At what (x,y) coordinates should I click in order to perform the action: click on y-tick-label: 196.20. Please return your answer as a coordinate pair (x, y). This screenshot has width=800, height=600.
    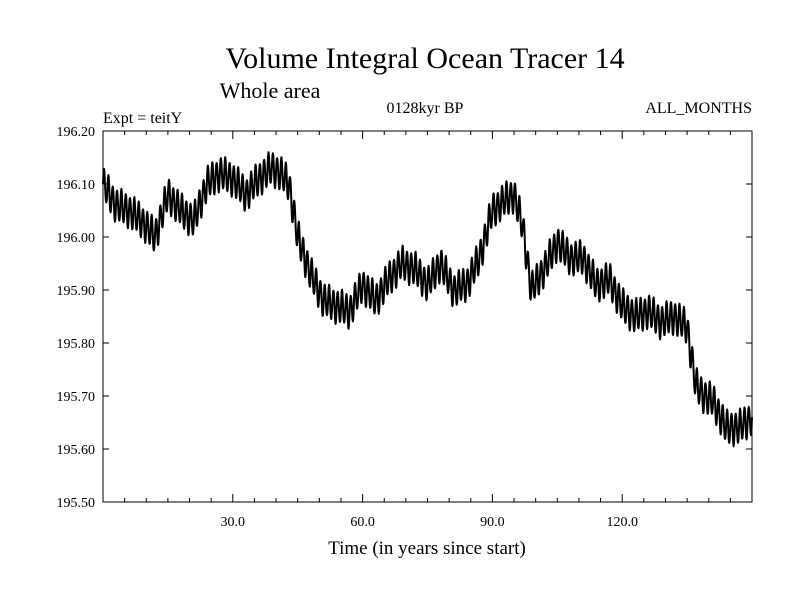
    Looking at the image, I should click on (76, 132).